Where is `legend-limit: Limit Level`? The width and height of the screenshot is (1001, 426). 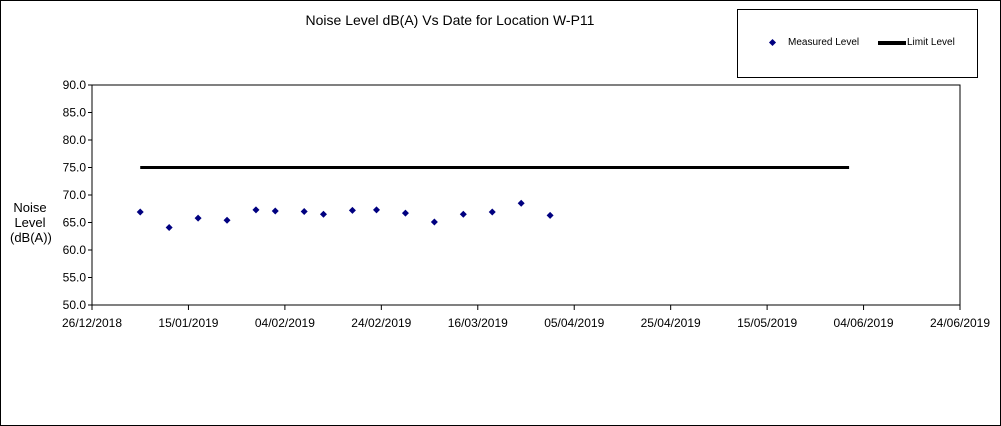
legend-limit: Limit Level is located at coordinates (916, 42).